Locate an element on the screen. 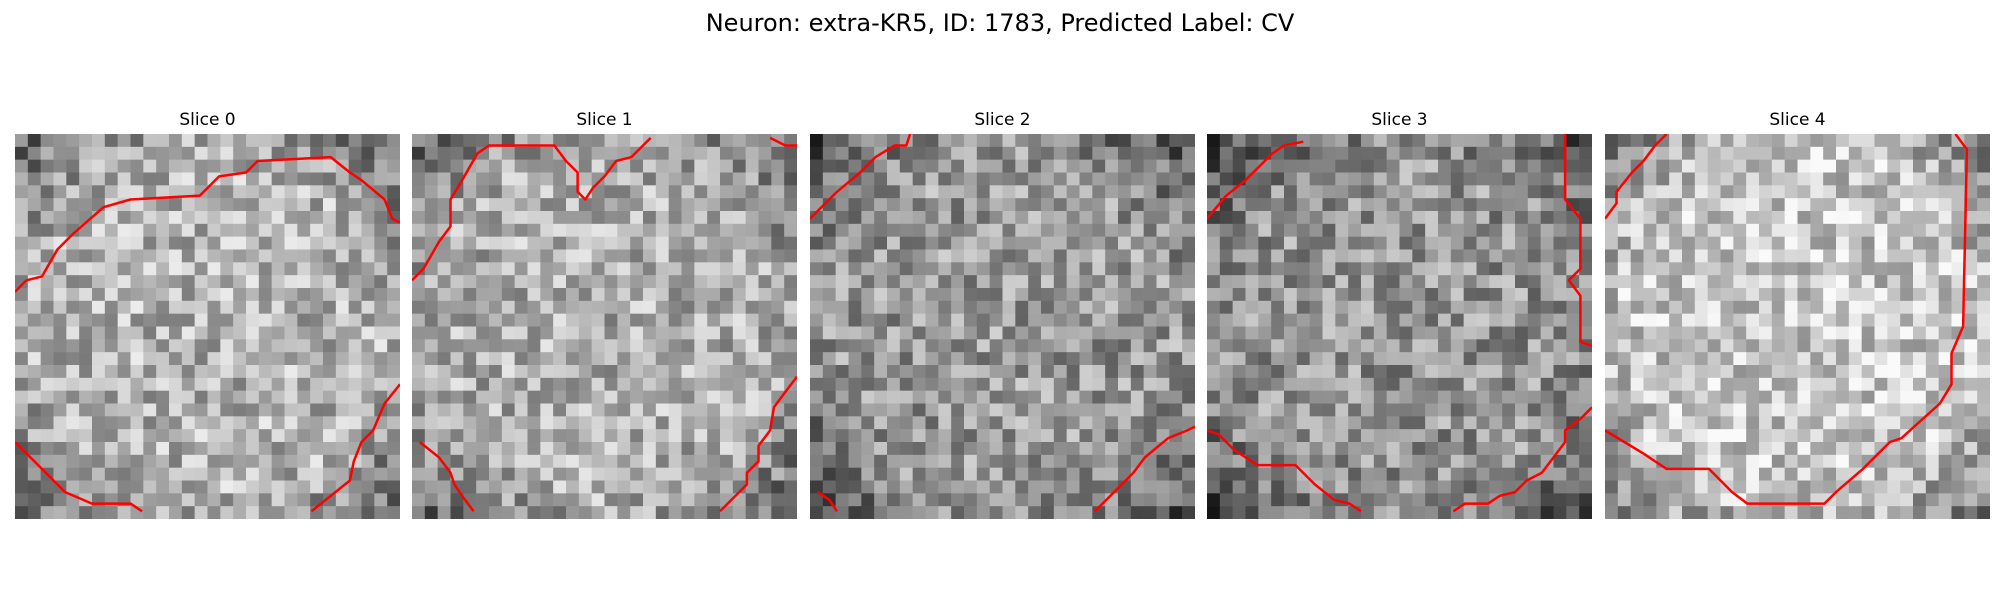 This screenshot has height=600, width=2000. slice-title: Slice 2 is located at coordinates (1002, 120).